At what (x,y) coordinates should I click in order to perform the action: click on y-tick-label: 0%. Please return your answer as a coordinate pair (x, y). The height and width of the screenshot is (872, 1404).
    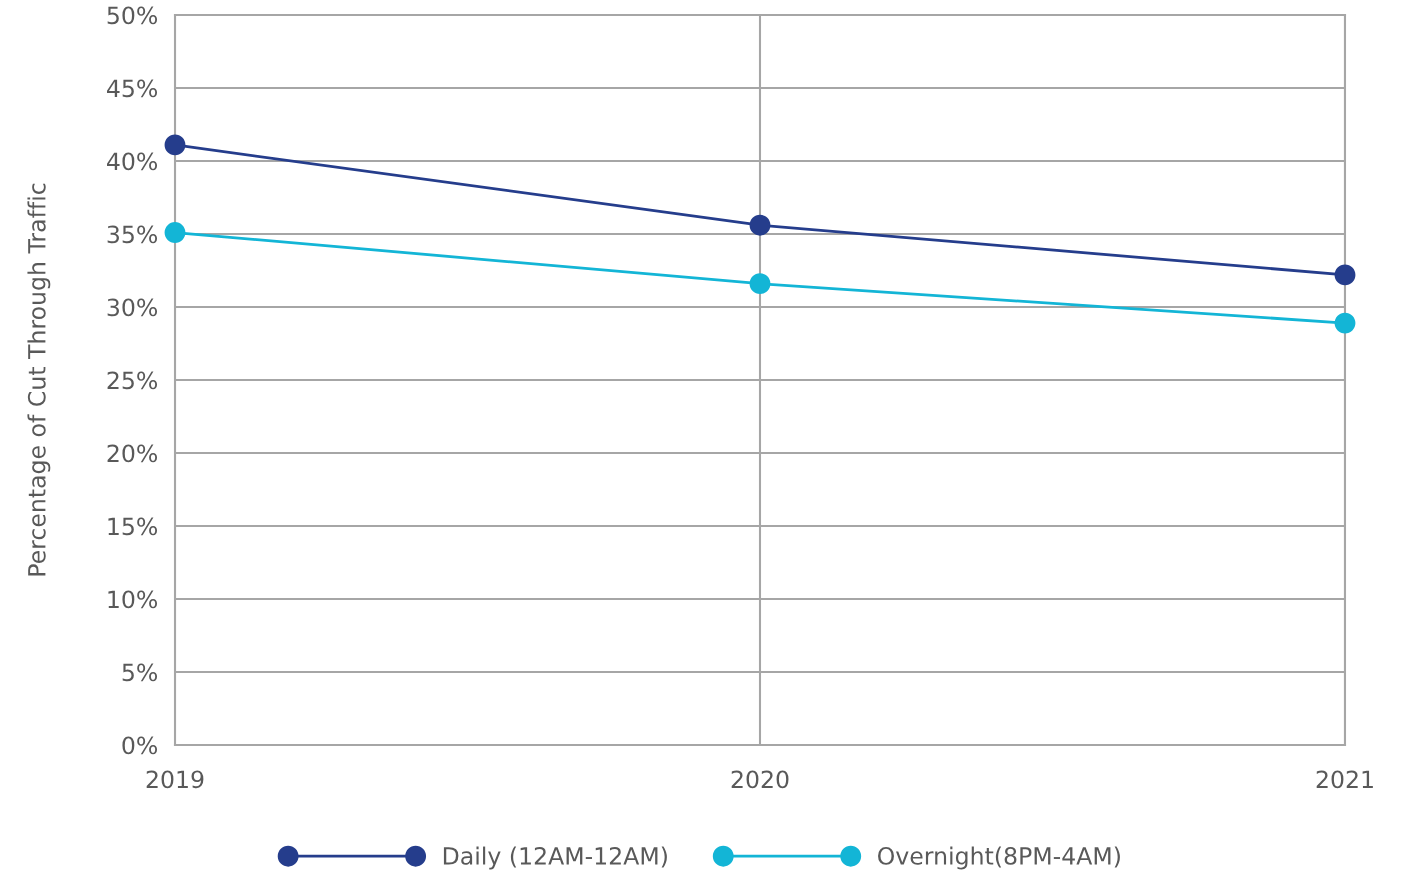
    Looking at the image, I should click on (140, 745).